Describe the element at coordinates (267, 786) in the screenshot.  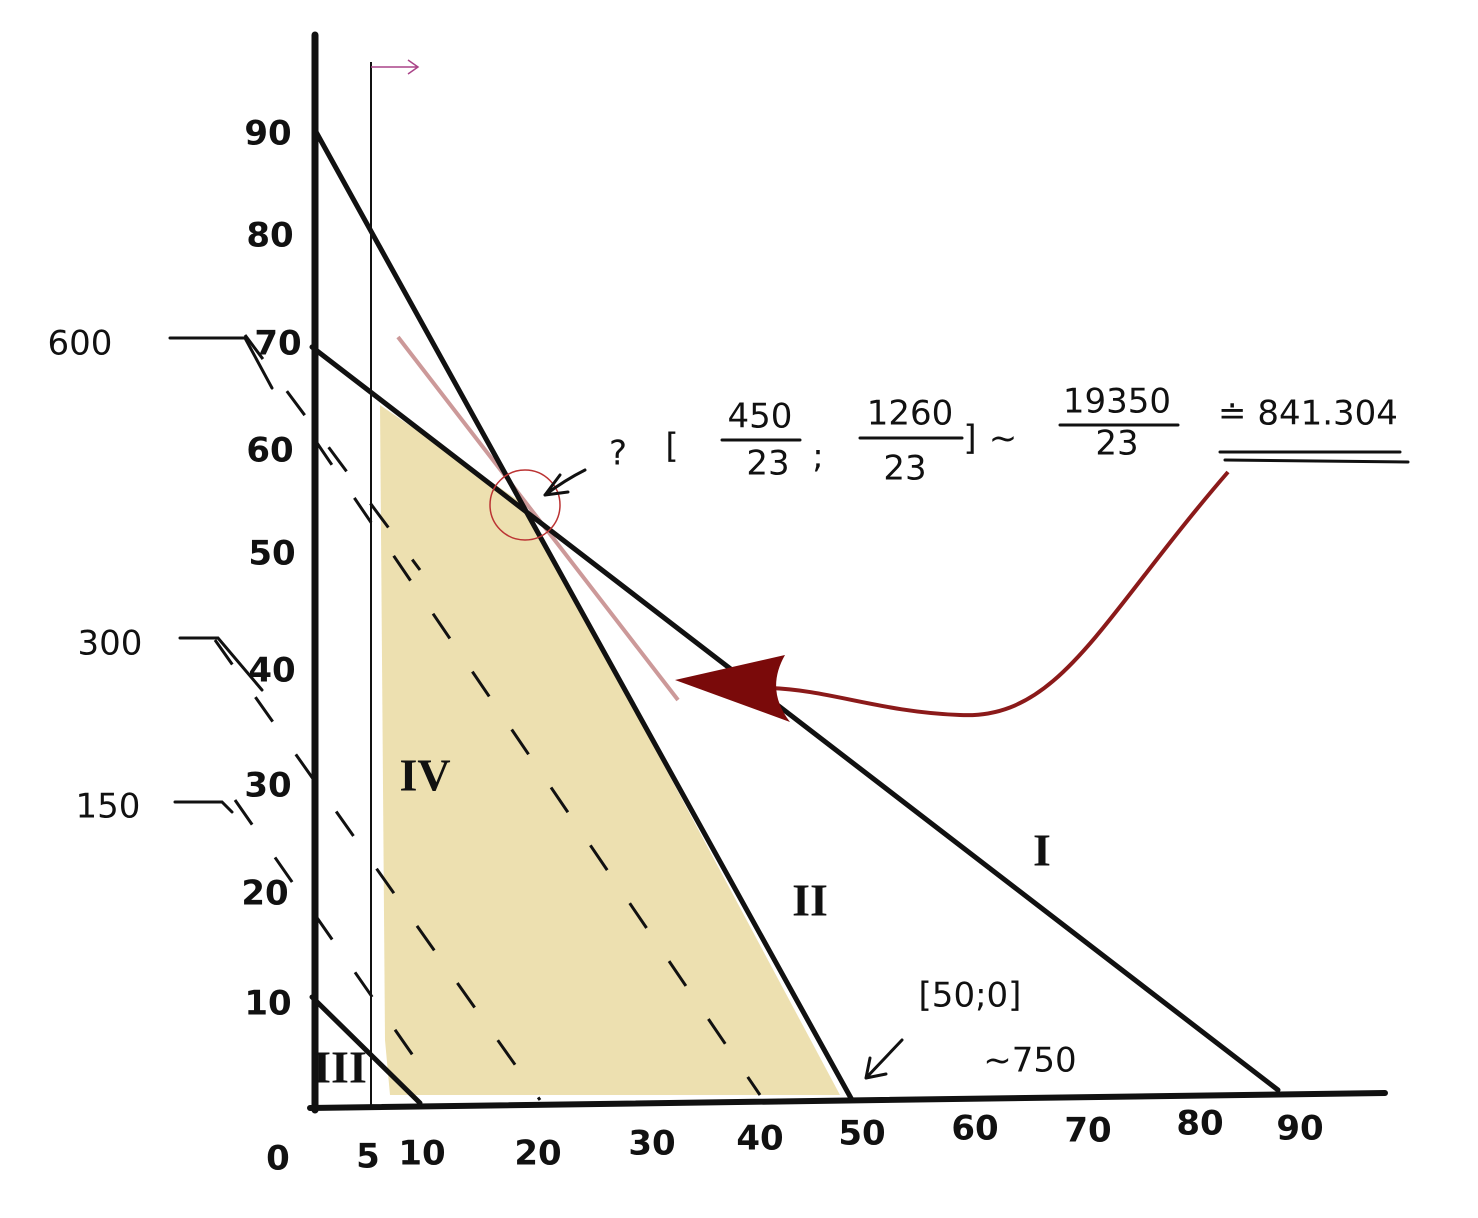
I see `y-tick-label: 30` at that location.